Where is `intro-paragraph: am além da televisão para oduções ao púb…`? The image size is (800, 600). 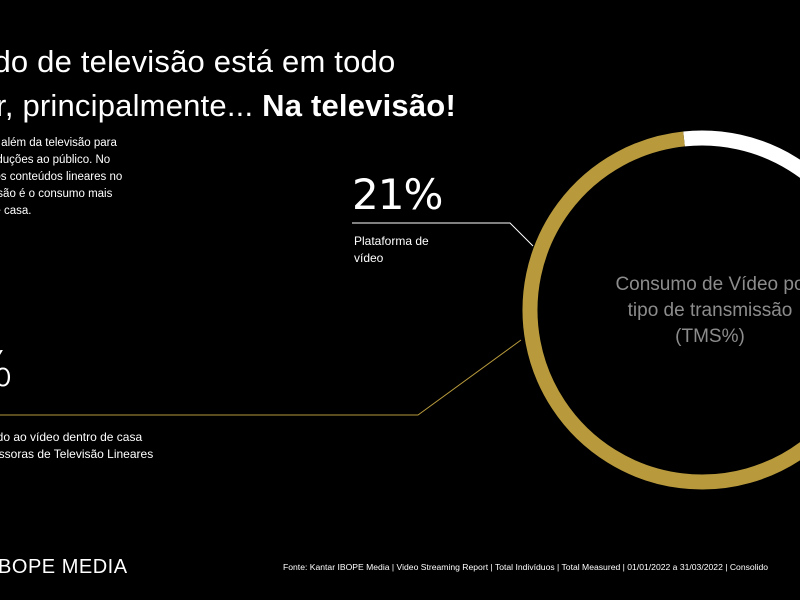
intro-paragraph: am além da televisão para oduções ao púb… is located at coordinates (85, 177).